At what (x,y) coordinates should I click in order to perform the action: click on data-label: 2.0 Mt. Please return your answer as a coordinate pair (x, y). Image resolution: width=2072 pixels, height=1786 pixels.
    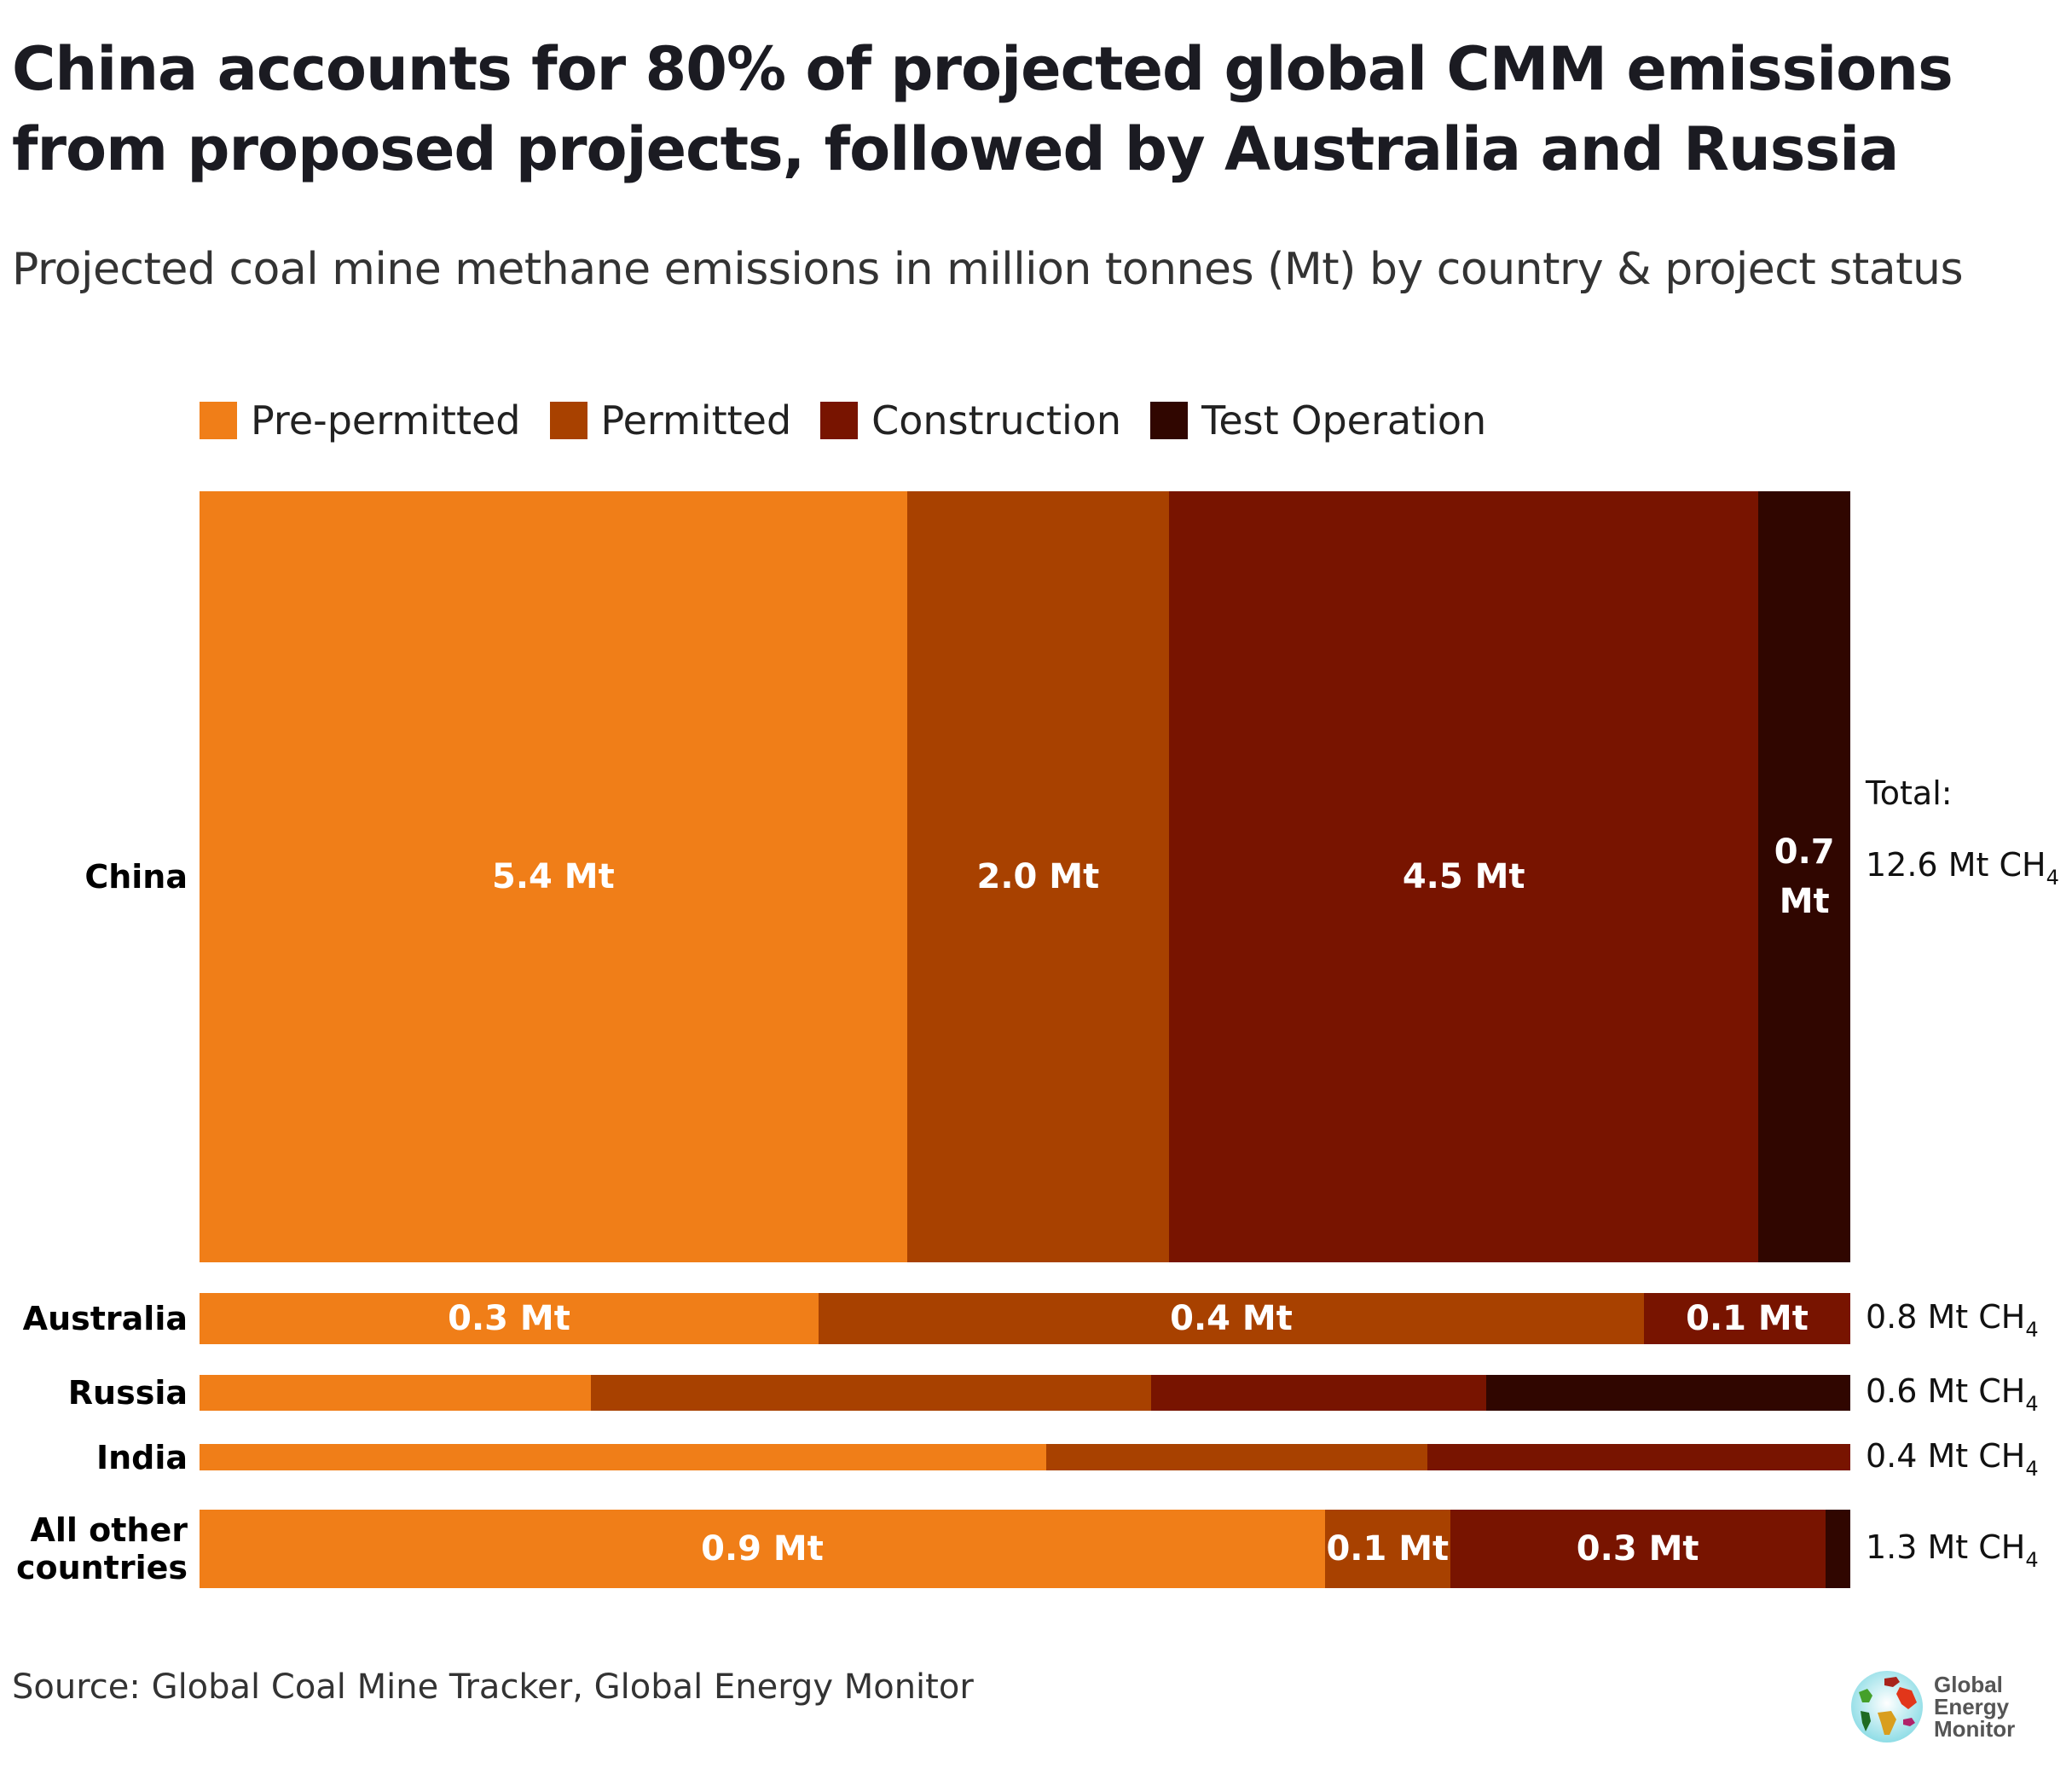
    Looking at the image, I should click on (1038, 876).